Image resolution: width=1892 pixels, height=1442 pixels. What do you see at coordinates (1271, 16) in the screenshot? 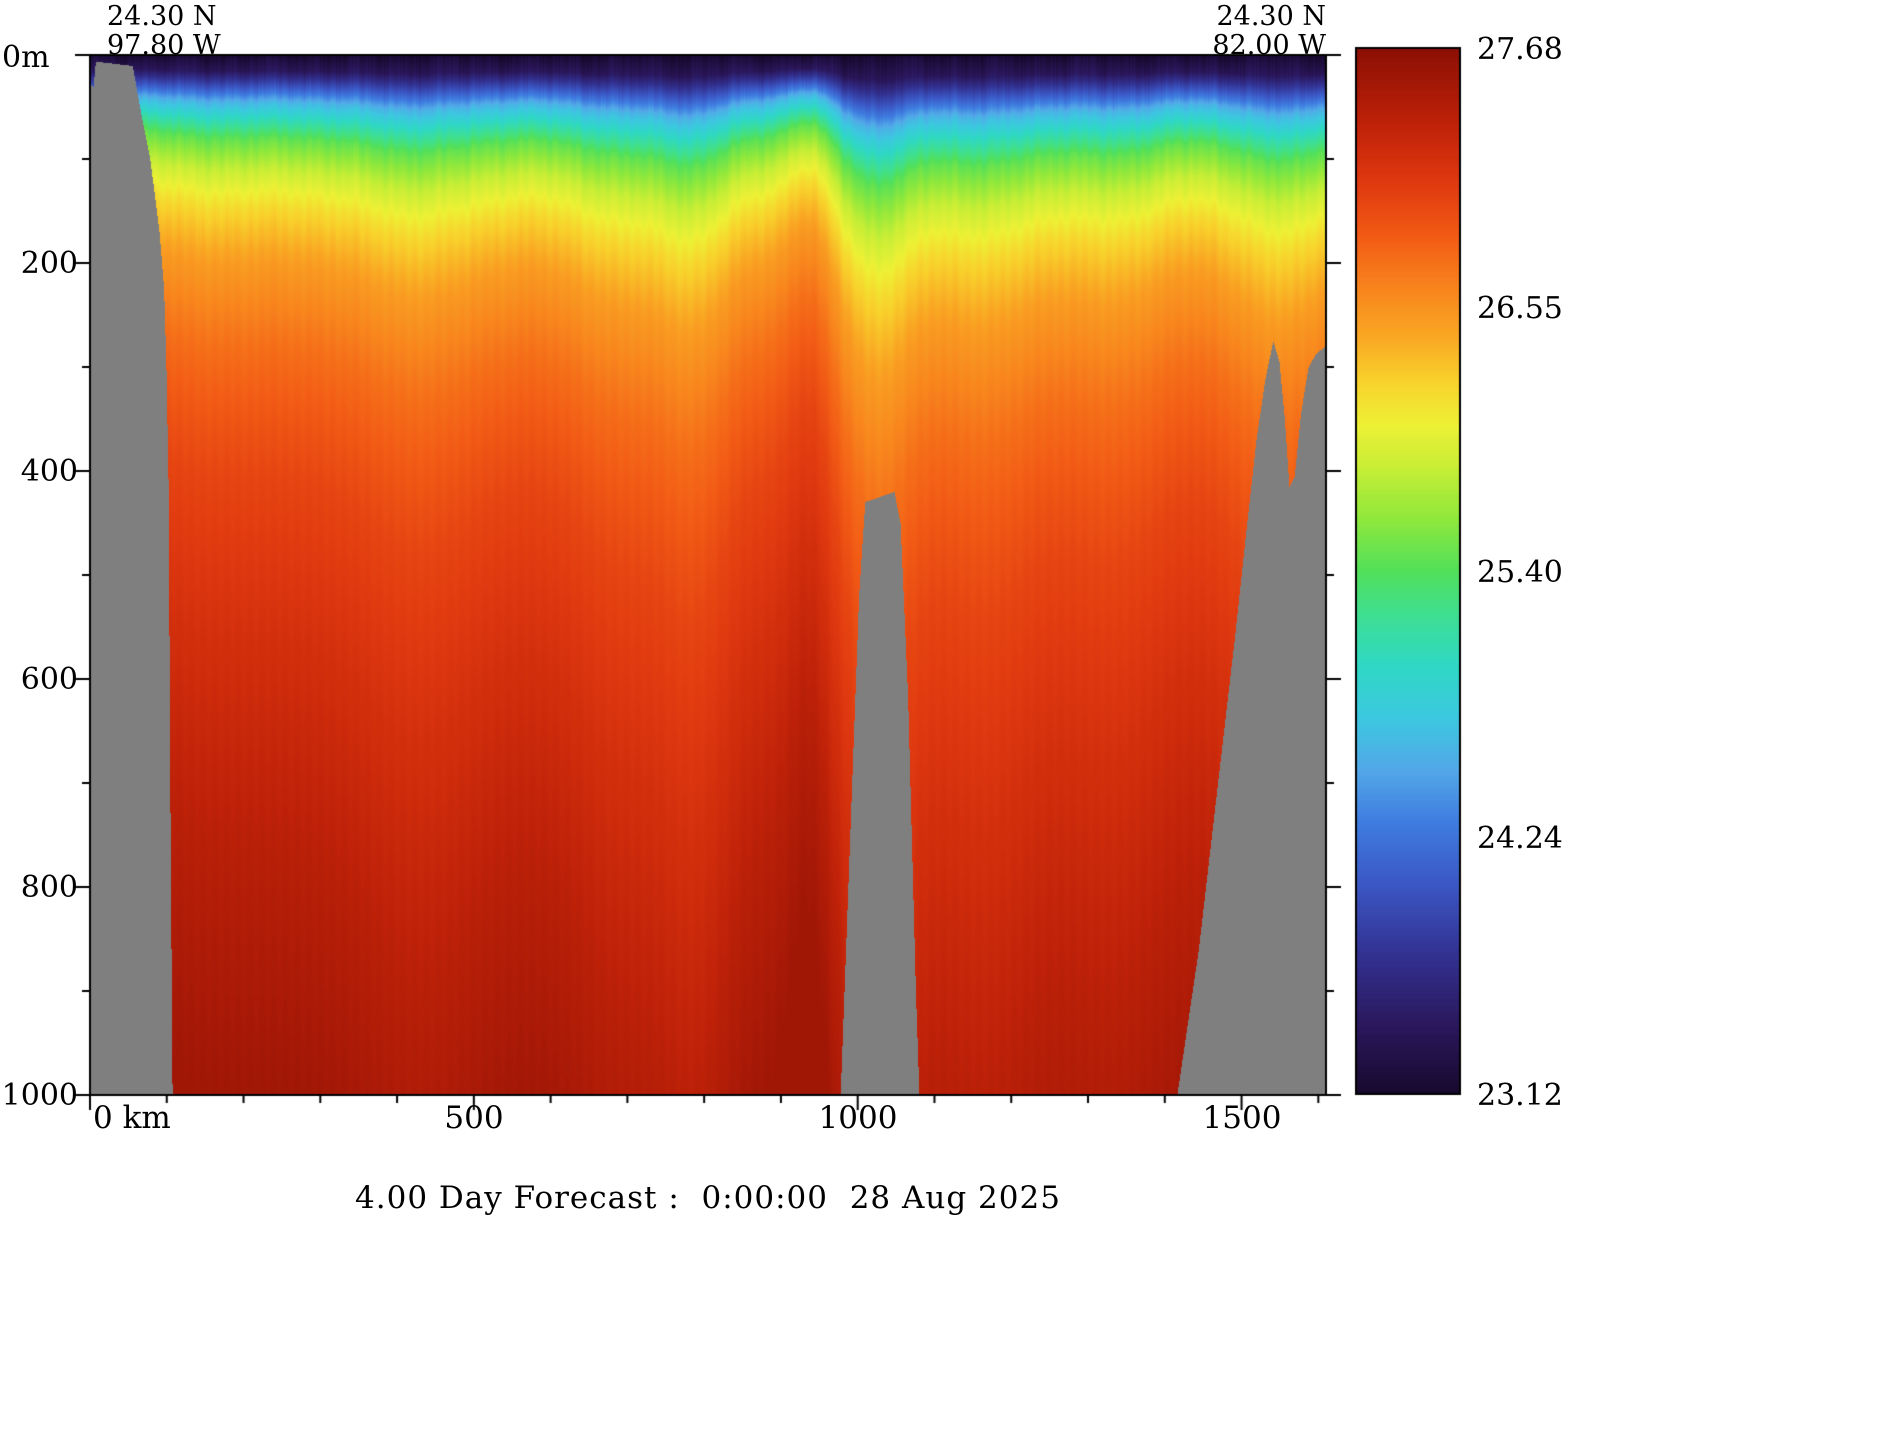
I see `top-right-latitude: 24.30 N` at bounding box center [1271, 16].